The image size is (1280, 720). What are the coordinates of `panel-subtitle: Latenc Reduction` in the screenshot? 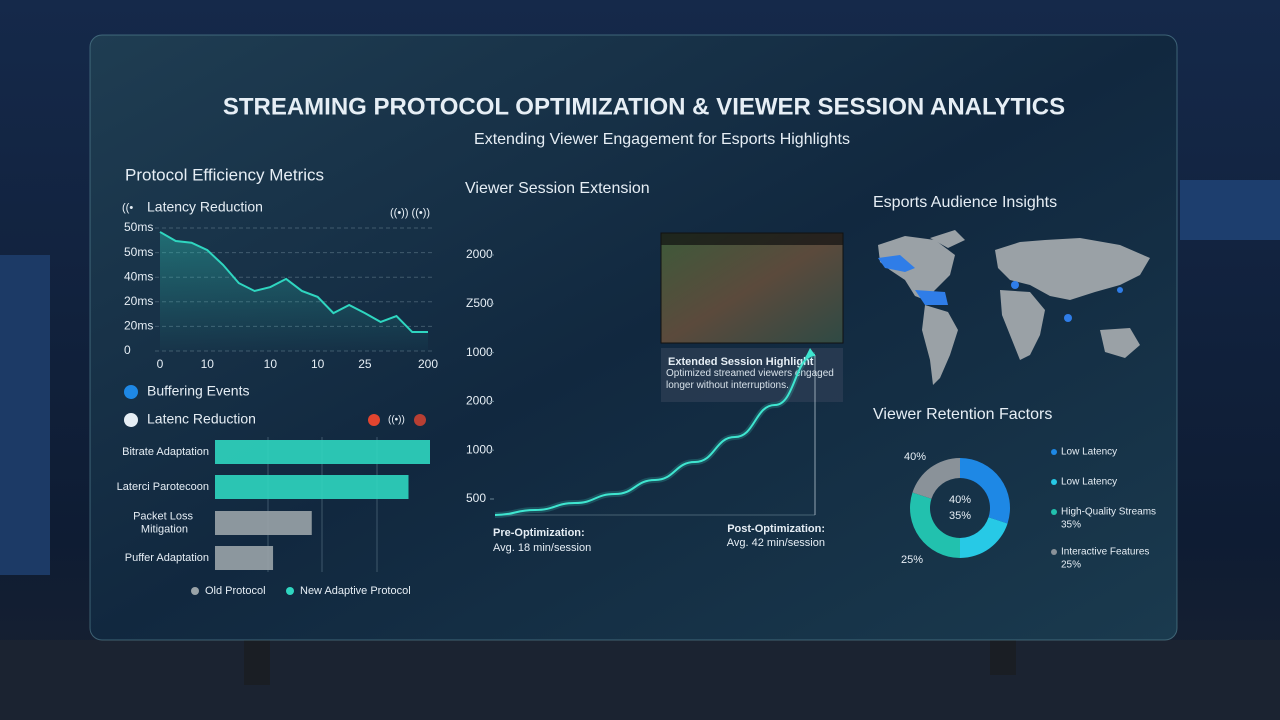 It's located at (201, 419).